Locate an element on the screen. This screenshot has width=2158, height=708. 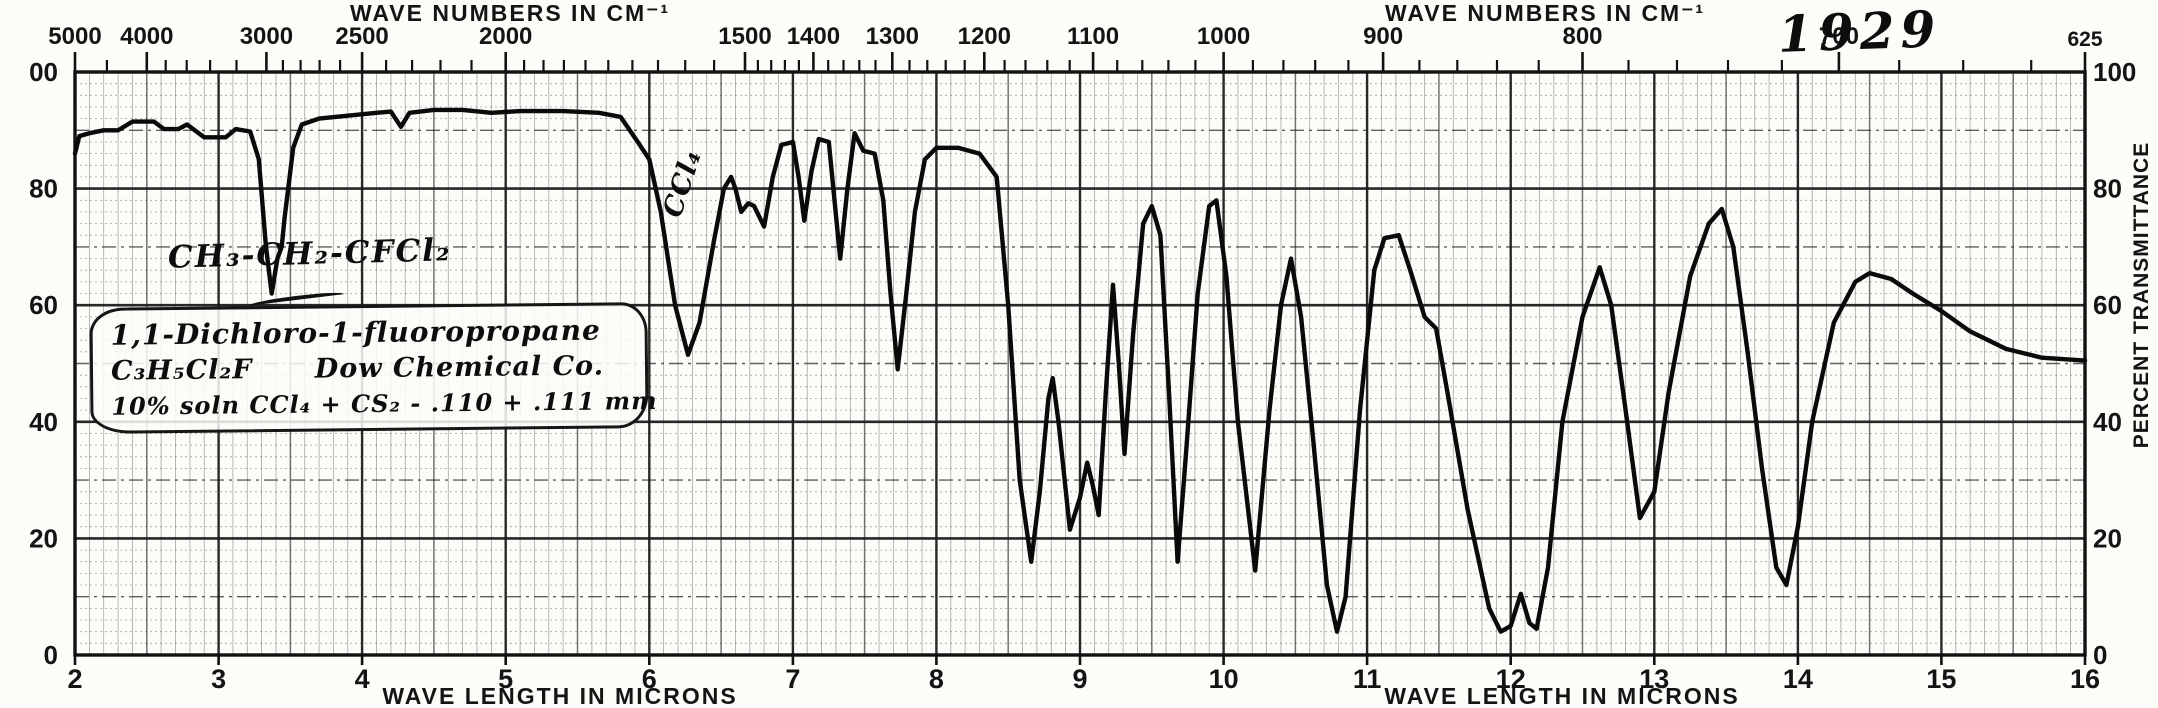
right-axis-label: 60 is located at coordinates (2107, 305).